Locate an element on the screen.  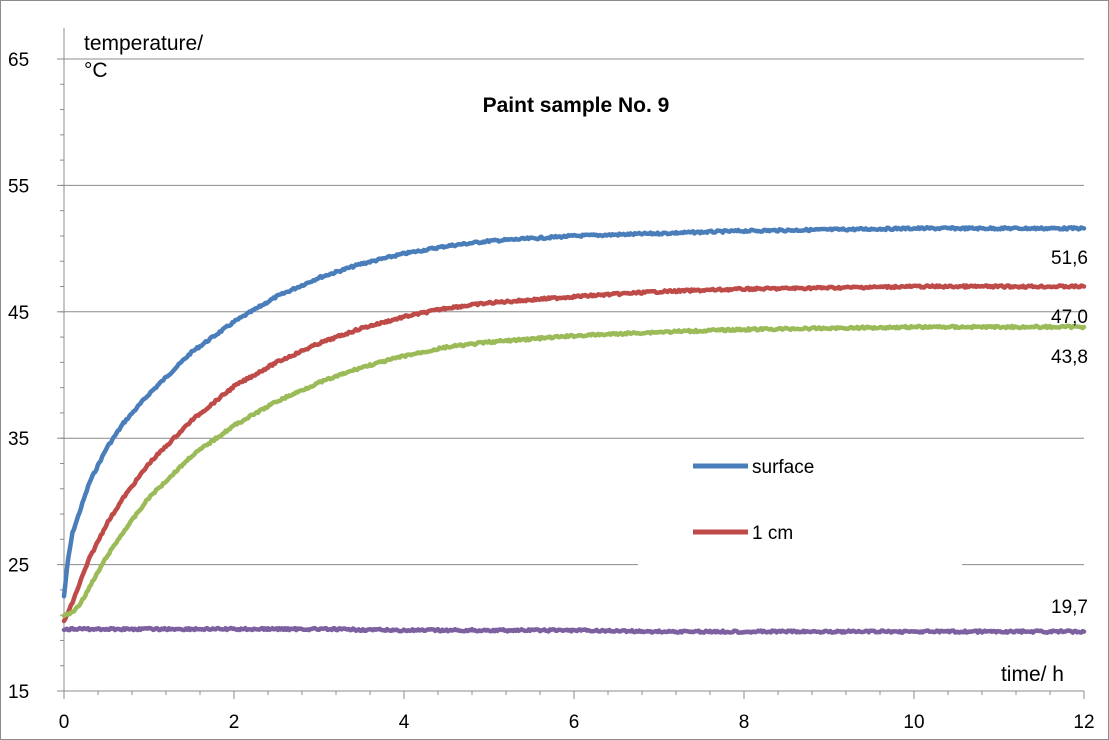
x-axis-title: time/ h is located at coordinates (1032, 674).